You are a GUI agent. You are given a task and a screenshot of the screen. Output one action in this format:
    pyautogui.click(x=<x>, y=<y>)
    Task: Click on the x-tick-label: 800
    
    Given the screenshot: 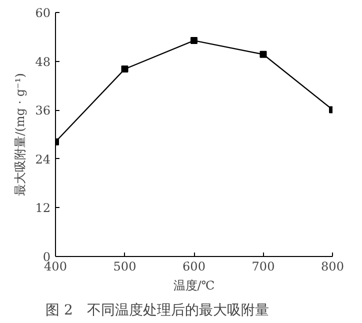 What is the action you would take?
    pyautogui.click(x=332, y=267)
    